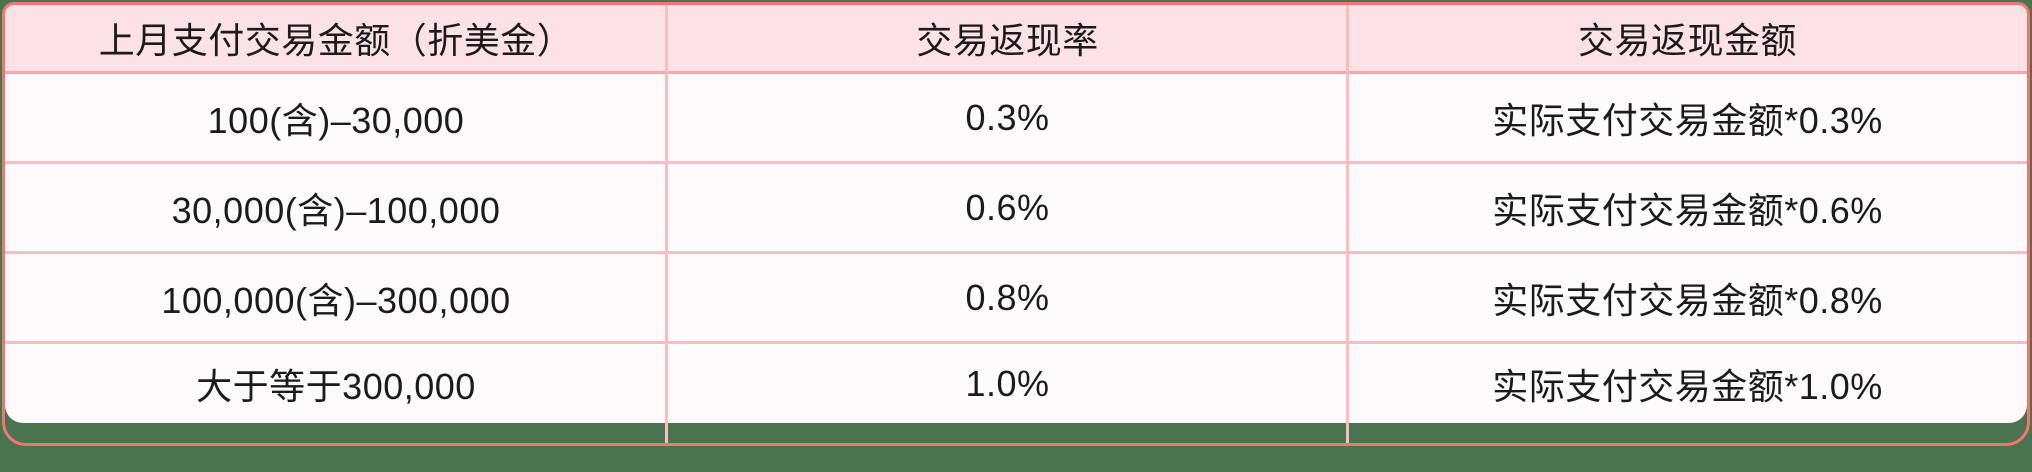 This screenshot has height=472, width=2032. I want to click on cell-cashback-formula: 实际支付交易金额*0.8%, so click(1687, 300).